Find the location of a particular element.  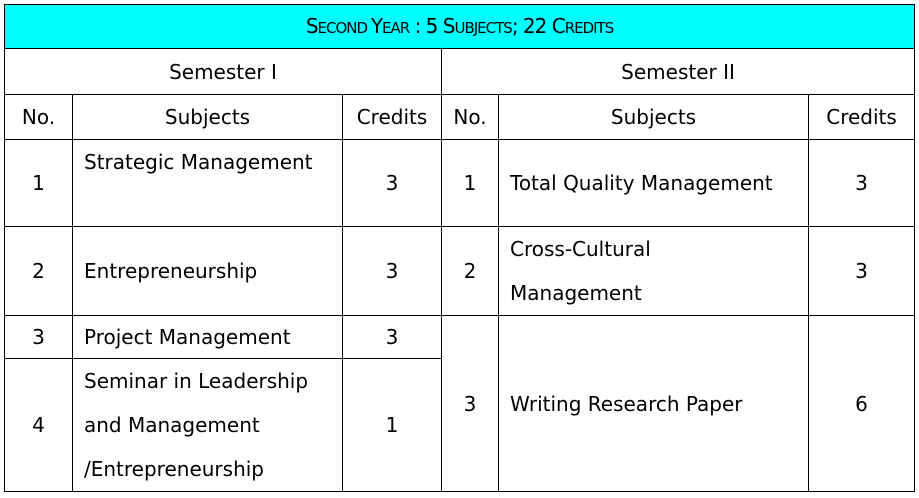

sem1-row1-credits: 3 is located at coordinates (392, 183).